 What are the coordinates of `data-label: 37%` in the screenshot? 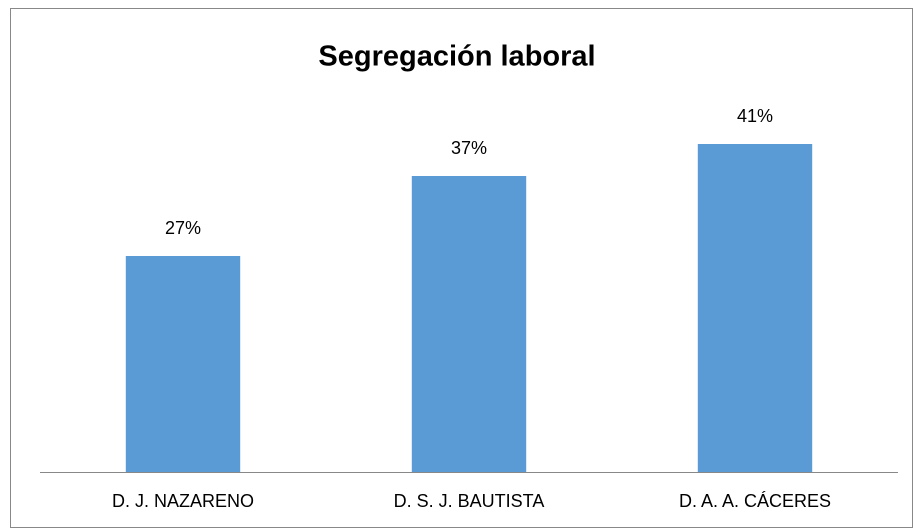 It's located at (469, 148).